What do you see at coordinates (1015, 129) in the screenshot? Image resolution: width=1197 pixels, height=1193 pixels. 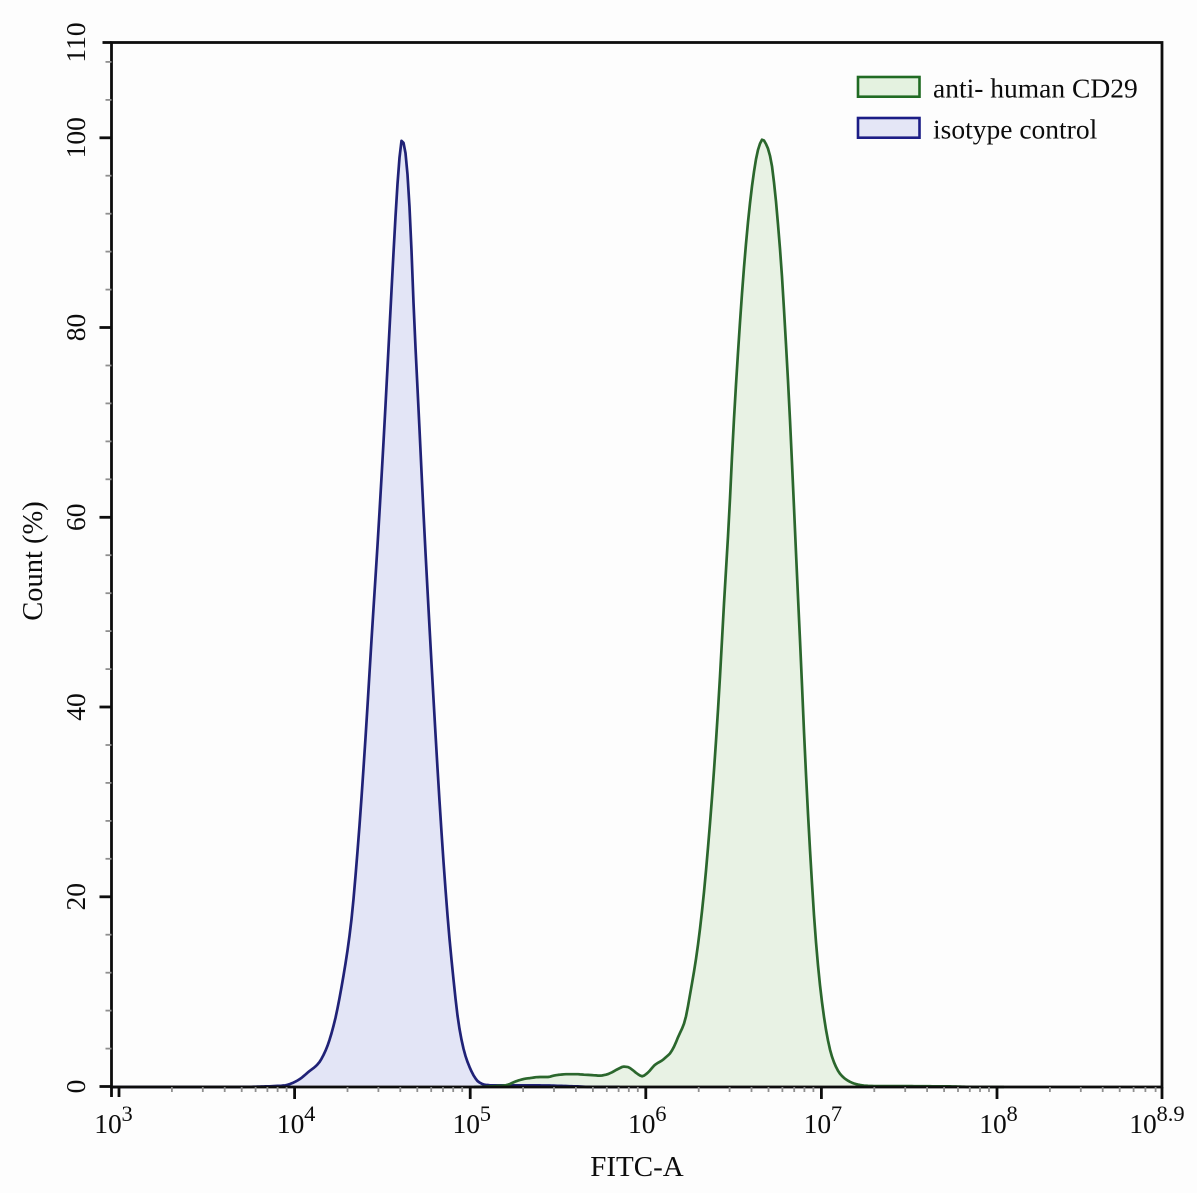 I see `svg-text: isotype control` at bounding box center [1015, 129].